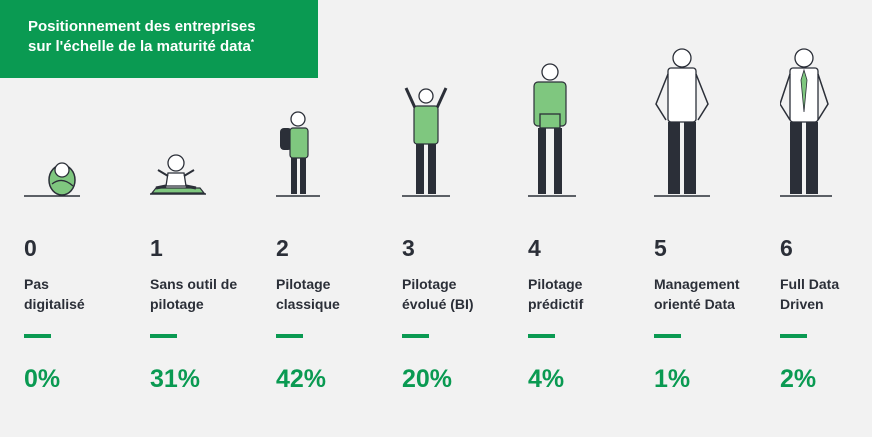 This screenshot has height=437, width=872. I want to click on level-label-line-2: classique, so click(308, 304).